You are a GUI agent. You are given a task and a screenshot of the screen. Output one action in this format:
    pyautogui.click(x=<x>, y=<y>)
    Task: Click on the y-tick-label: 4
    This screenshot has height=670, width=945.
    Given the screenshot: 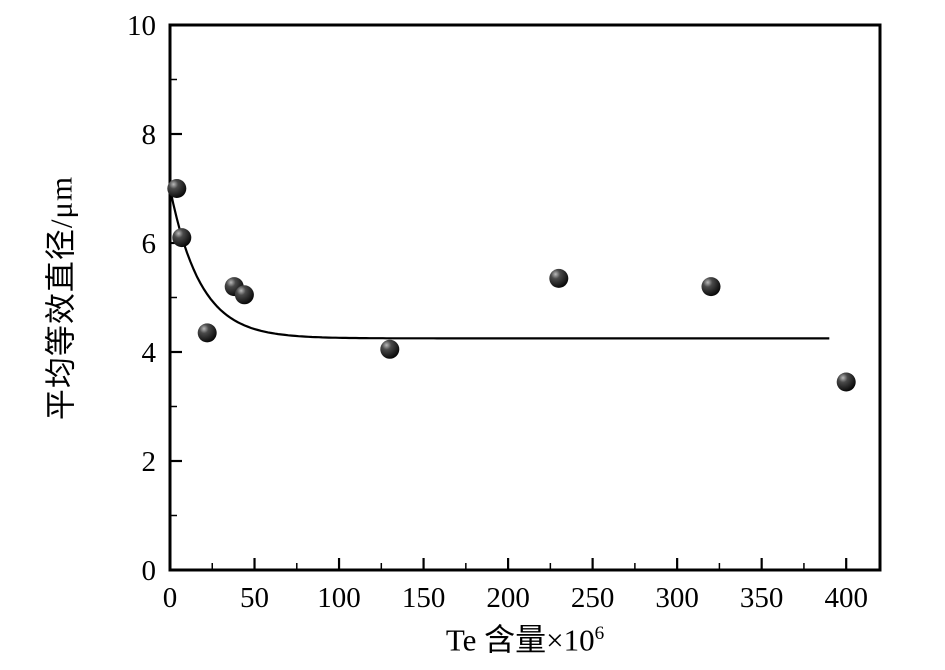 What is the action you would take?
    pyautogui.click(x=149, y=353)
    